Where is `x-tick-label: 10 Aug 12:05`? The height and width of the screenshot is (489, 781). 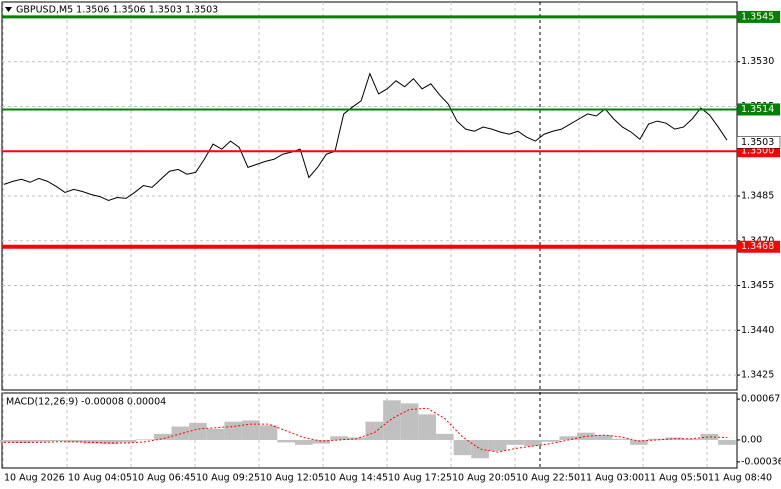
x-tick-label: 10 Aug 12:05 is located at coordinates (292, 478).